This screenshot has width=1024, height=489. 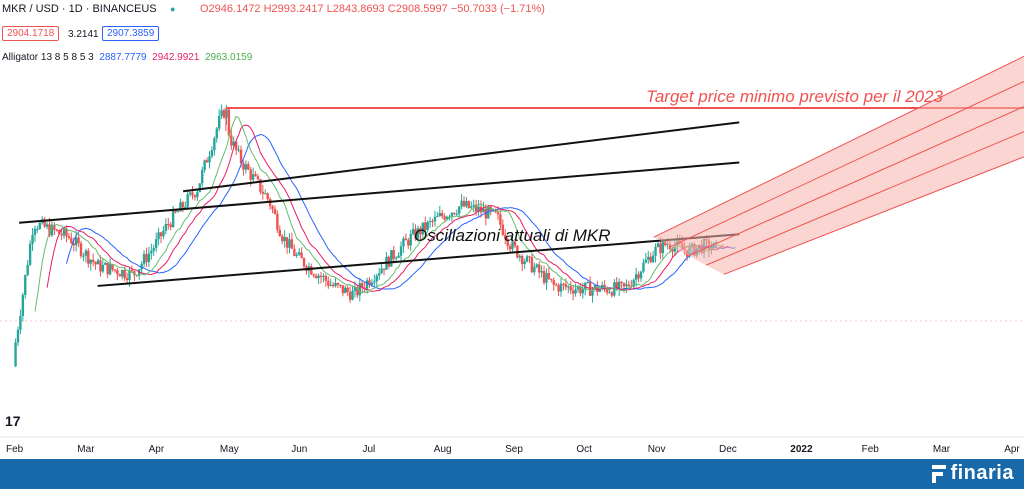 I want to click on ask-price-tag: 2907.3859, so click(x=131, y=33).